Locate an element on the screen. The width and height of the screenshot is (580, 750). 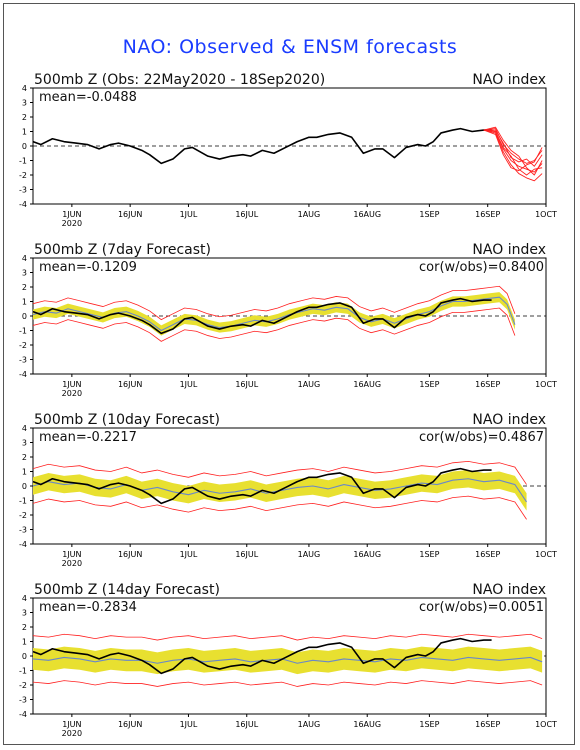
cor-label: cor(w/obs)=0.8400 is located at coordinates (481, 267).